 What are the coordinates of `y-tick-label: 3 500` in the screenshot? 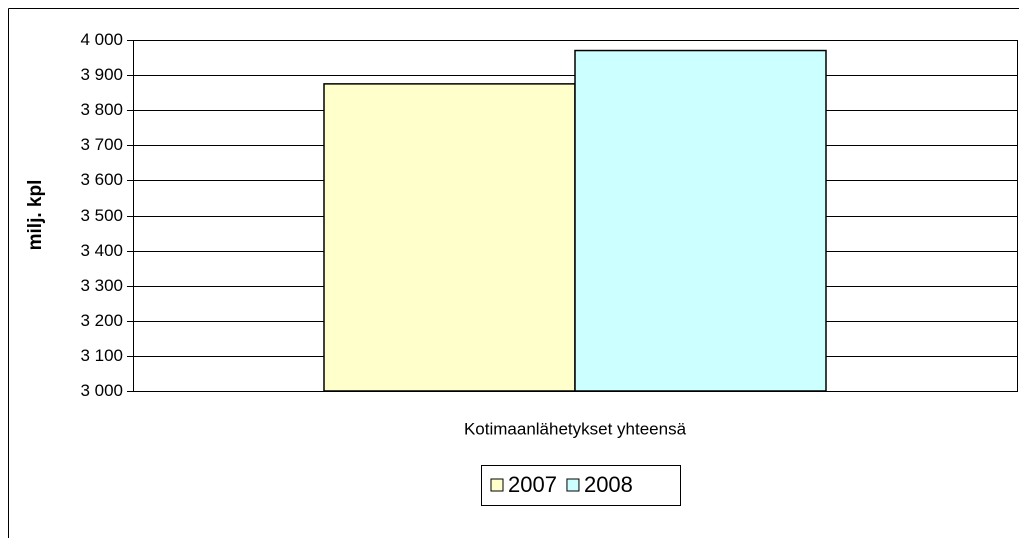 It's located at (101, 215).